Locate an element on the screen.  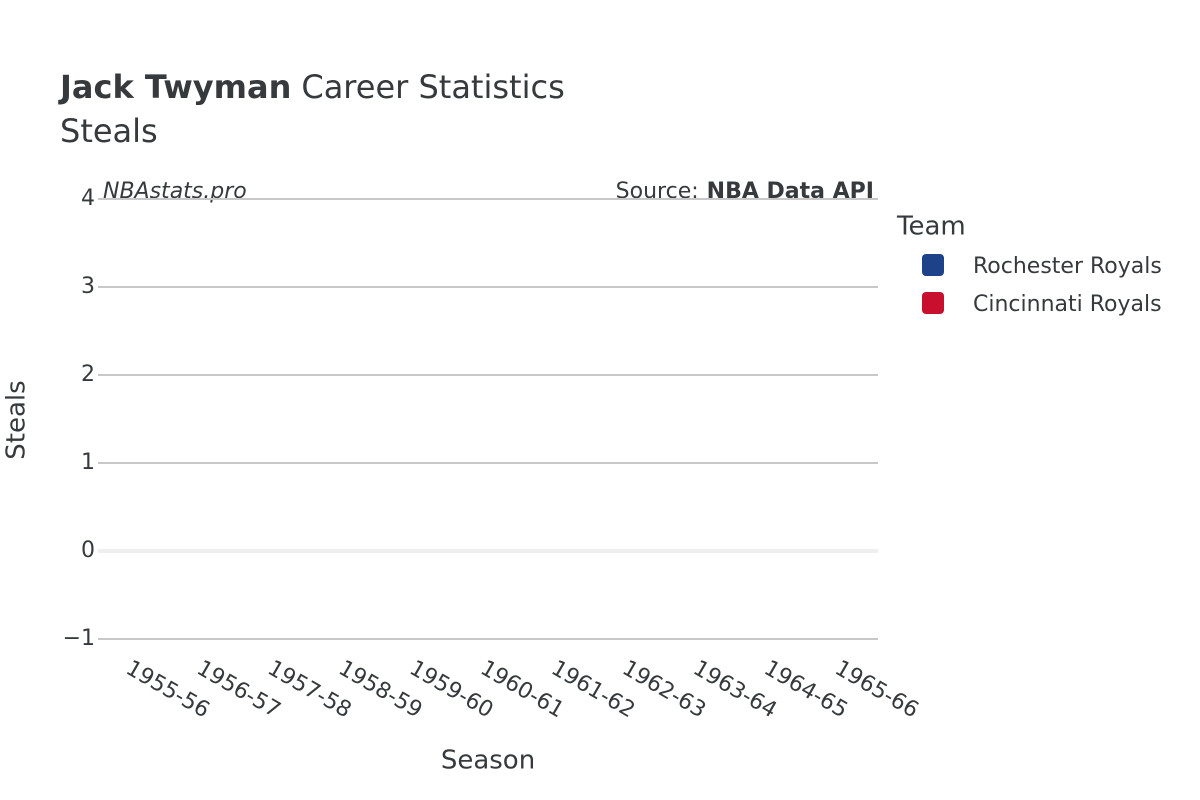
legend-label: Rochester Royals is located at coordinates (1067, 266).